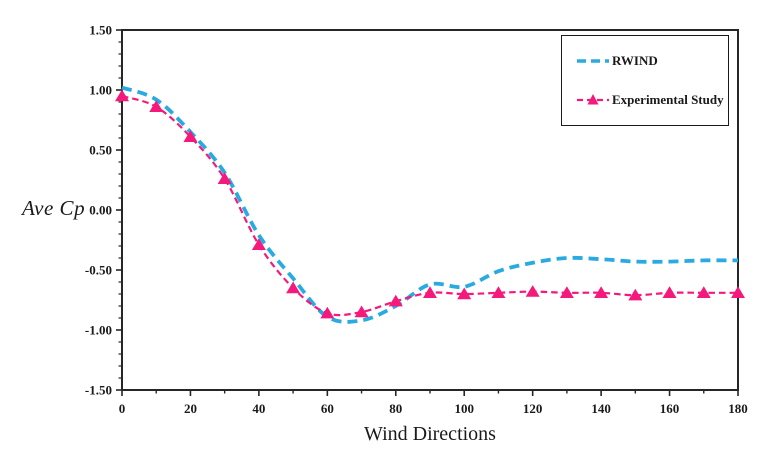 The height and width of the screenshot is (455, 760). I want to click on x-tick-label: 140, so click(601, 408).